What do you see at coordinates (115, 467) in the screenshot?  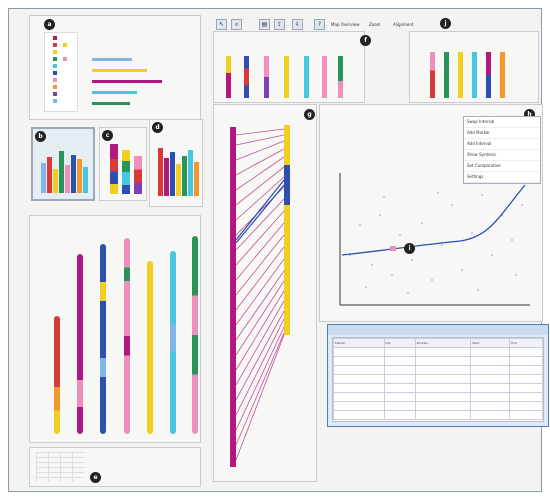 I see `summary-grid: e` at bounding box center [115, 467].